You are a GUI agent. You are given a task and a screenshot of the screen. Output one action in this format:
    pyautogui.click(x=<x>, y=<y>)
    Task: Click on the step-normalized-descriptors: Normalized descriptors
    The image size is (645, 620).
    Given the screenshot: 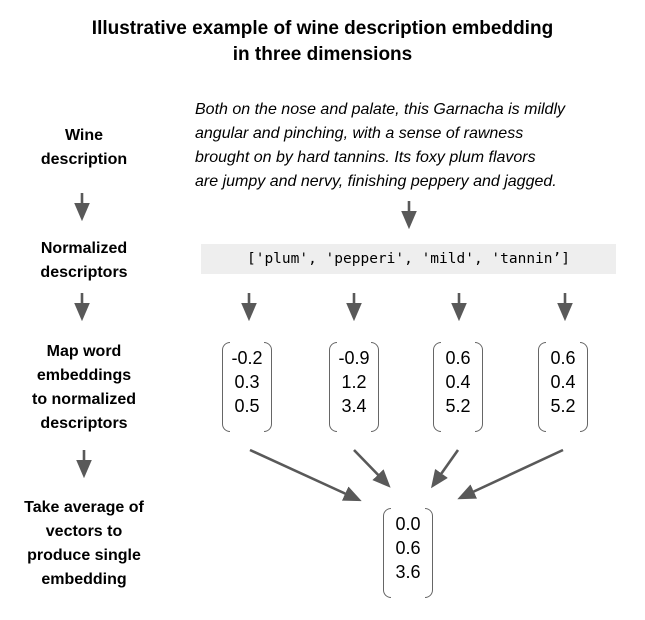 What is the action you would take?
    pyautogui.click(x=84, y=261)
    